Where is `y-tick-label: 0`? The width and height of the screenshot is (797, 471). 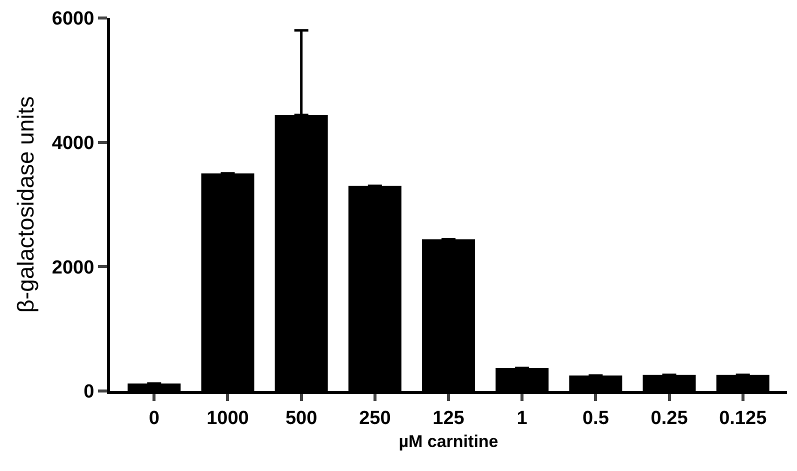
y-tick-label: 0 is located at coordinates (89, 392).